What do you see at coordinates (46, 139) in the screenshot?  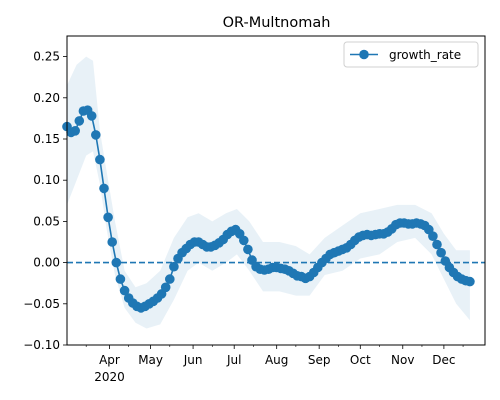 I see `y-tick-label: 0.15` at bounding box center [46, 139].